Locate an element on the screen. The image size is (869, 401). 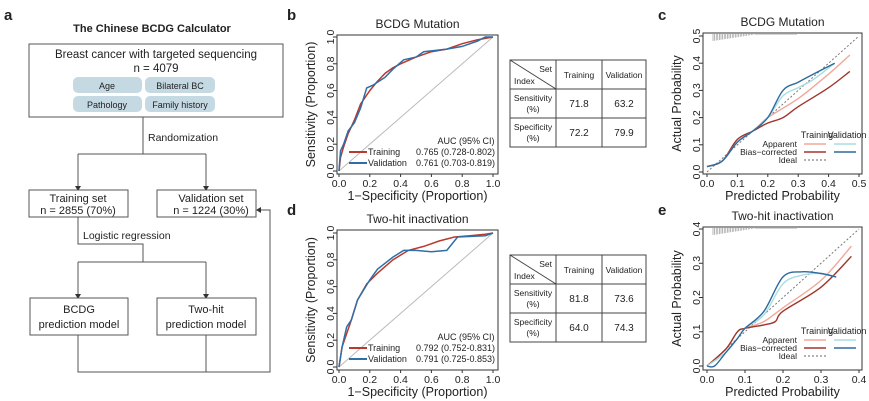
reference-diagonal is located at coordinates (416, 104).